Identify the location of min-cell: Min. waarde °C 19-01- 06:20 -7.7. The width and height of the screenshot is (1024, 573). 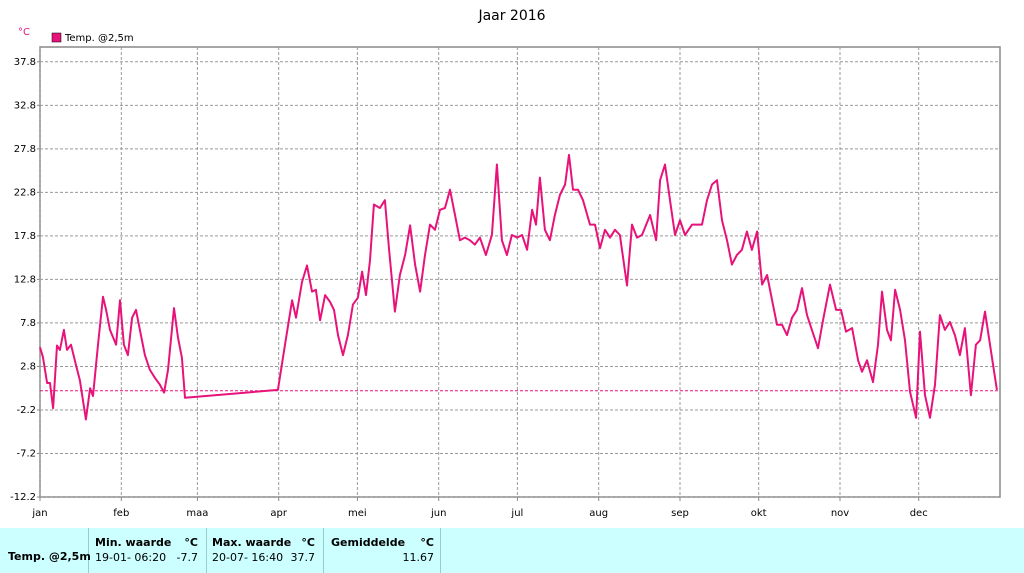
(148, 550).